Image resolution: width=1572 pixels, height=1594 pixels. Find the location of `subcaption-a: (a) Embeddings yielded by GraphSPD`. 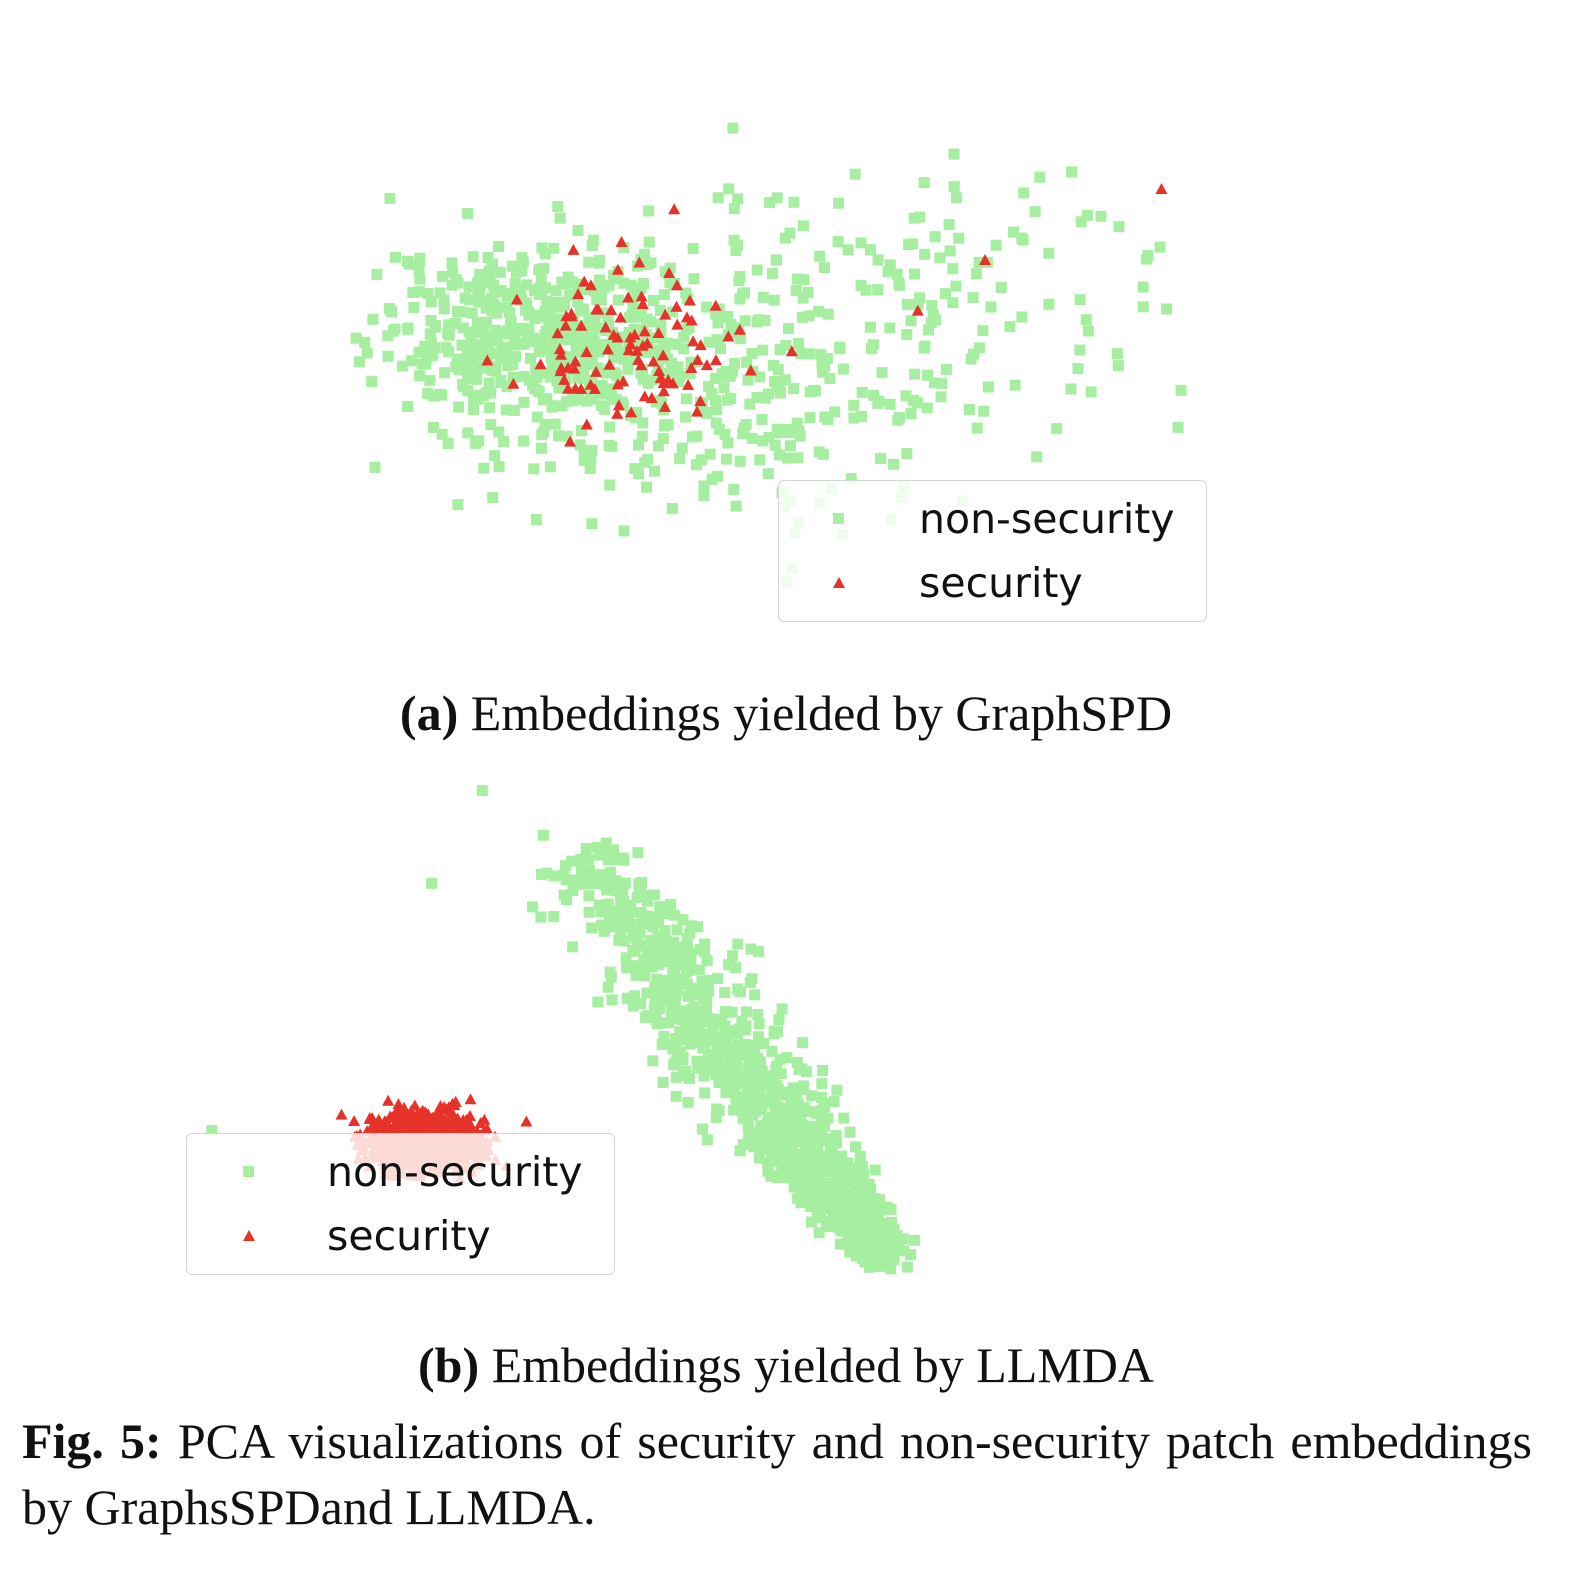

subcaption-a: (a) Embeddings yielded by GraphSPD is located at coordinates (786, 713).